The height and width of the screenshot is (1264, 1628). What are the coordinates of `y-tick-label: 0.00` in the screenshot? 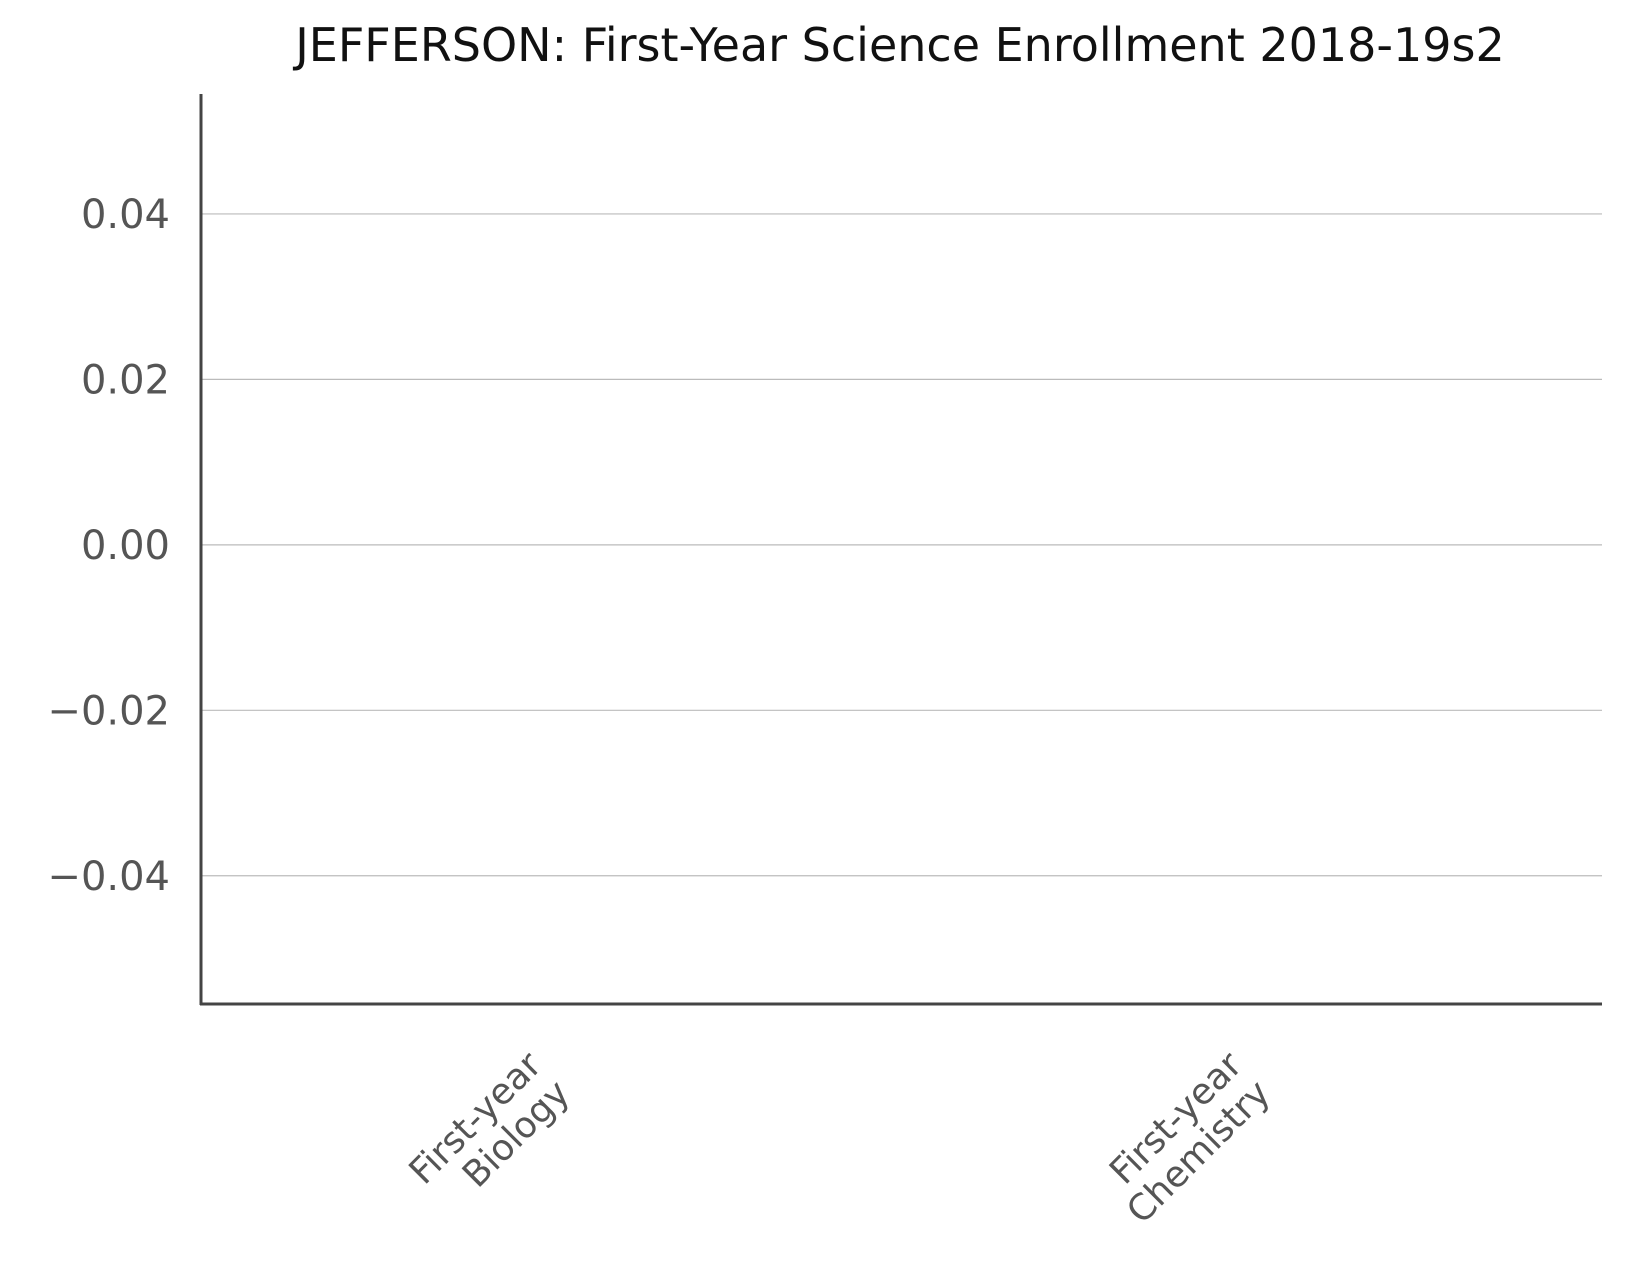 It's located at (125, 546).